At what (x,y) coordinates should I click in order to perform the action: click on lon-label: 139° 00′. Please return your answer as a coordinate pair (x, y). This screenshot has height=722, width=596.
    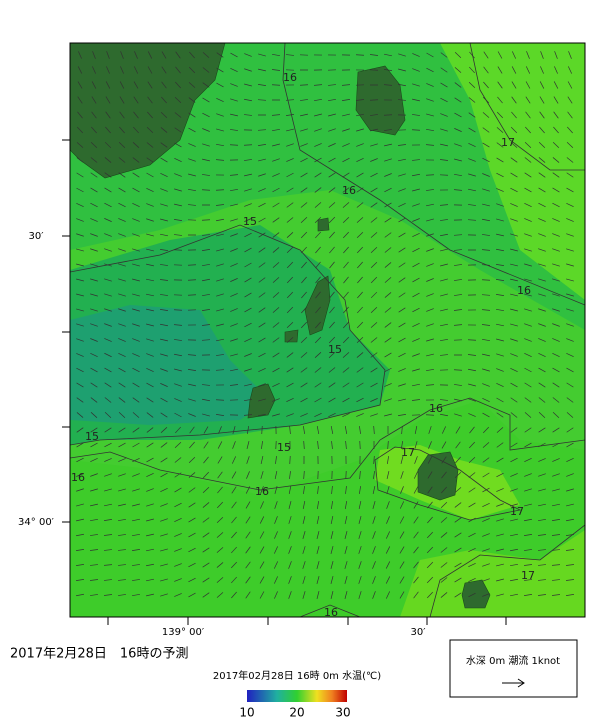
    Looking at the image, I should click on (183, 632).